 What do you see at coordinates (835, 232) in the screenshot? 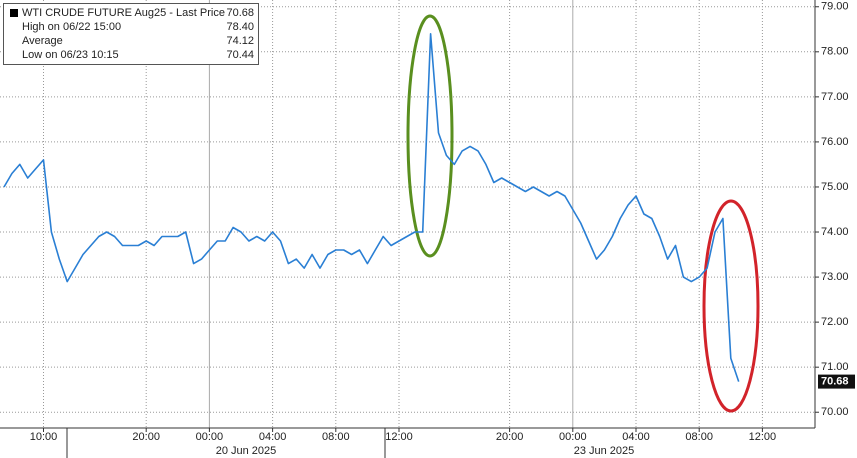
I see `y-tick-label: 74.00` at bounding box center [835, 232].